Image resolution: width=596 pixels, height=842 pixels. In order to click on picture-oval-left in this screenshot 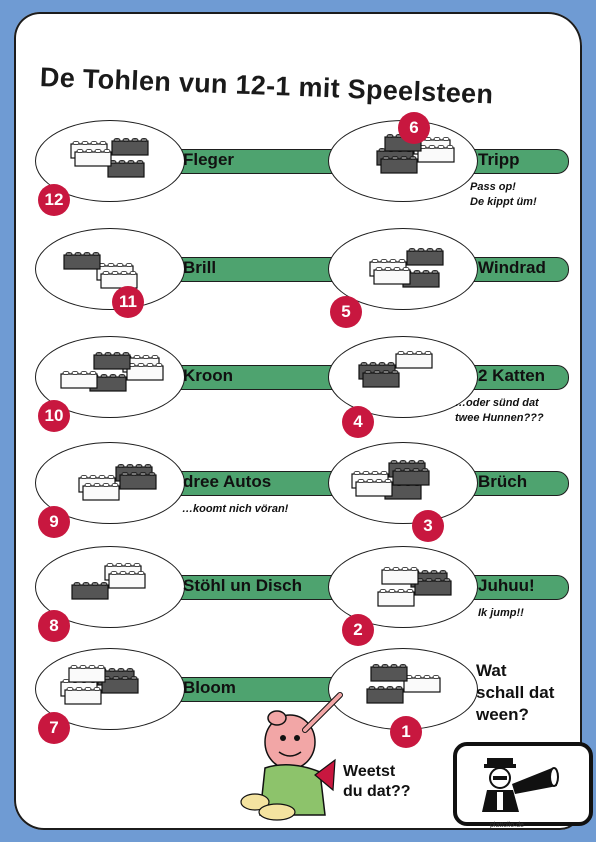, I will do `click(110, 269)`.